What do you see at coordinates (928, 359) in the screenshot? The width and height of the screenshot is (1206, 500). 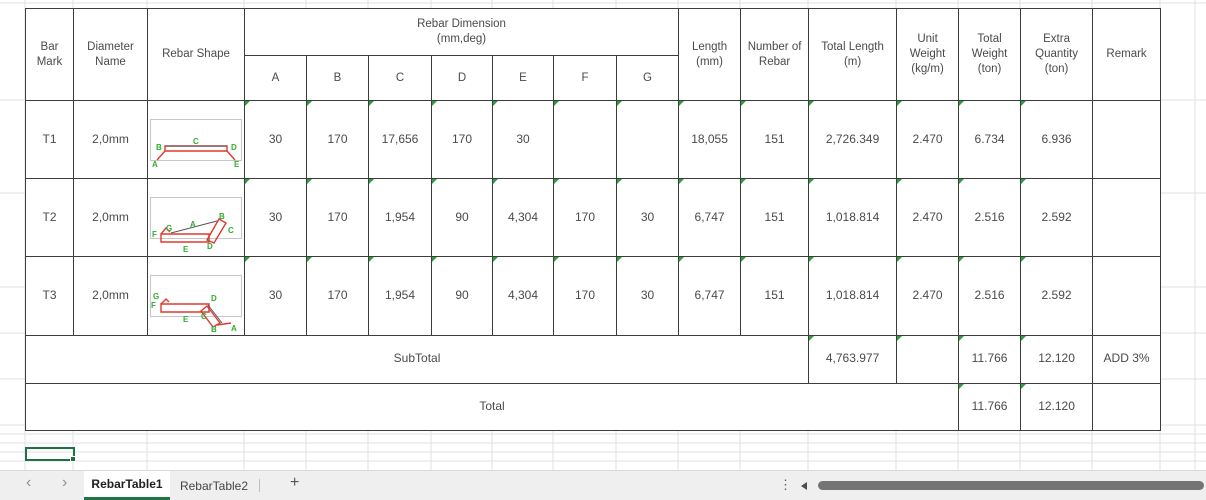 I see `subtotal-unit-weight-cell` at bounding box center [928, 359].